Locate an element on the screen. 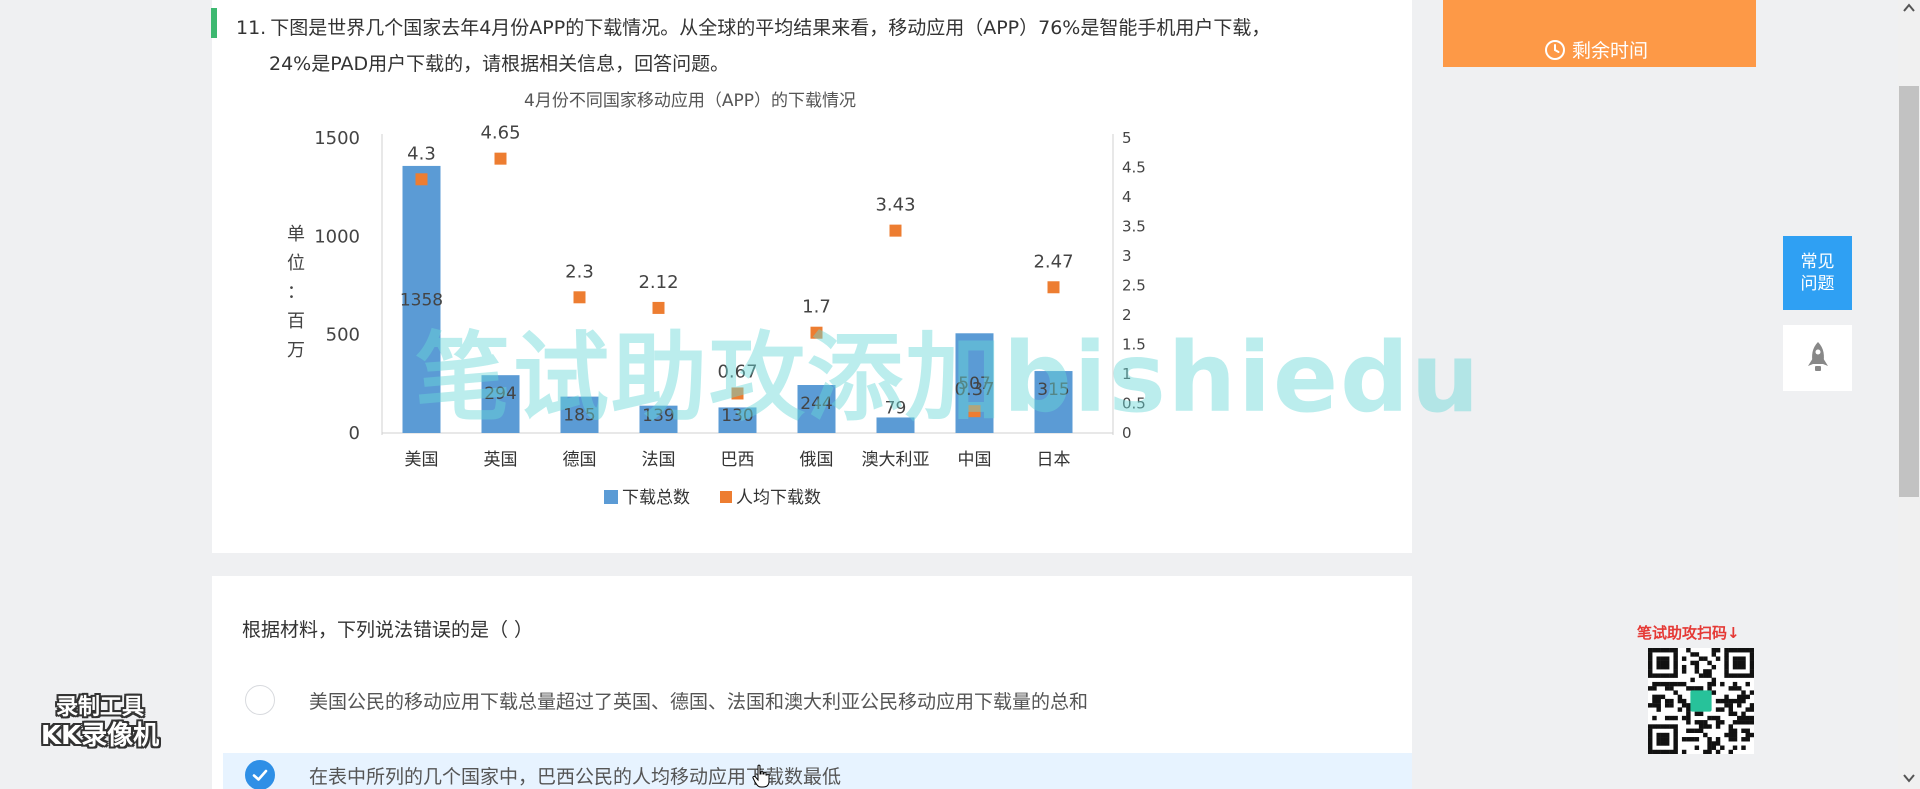 The image size is (1920, 789). scatter-value-label: 2.12 is located at coordinates (658, 282).